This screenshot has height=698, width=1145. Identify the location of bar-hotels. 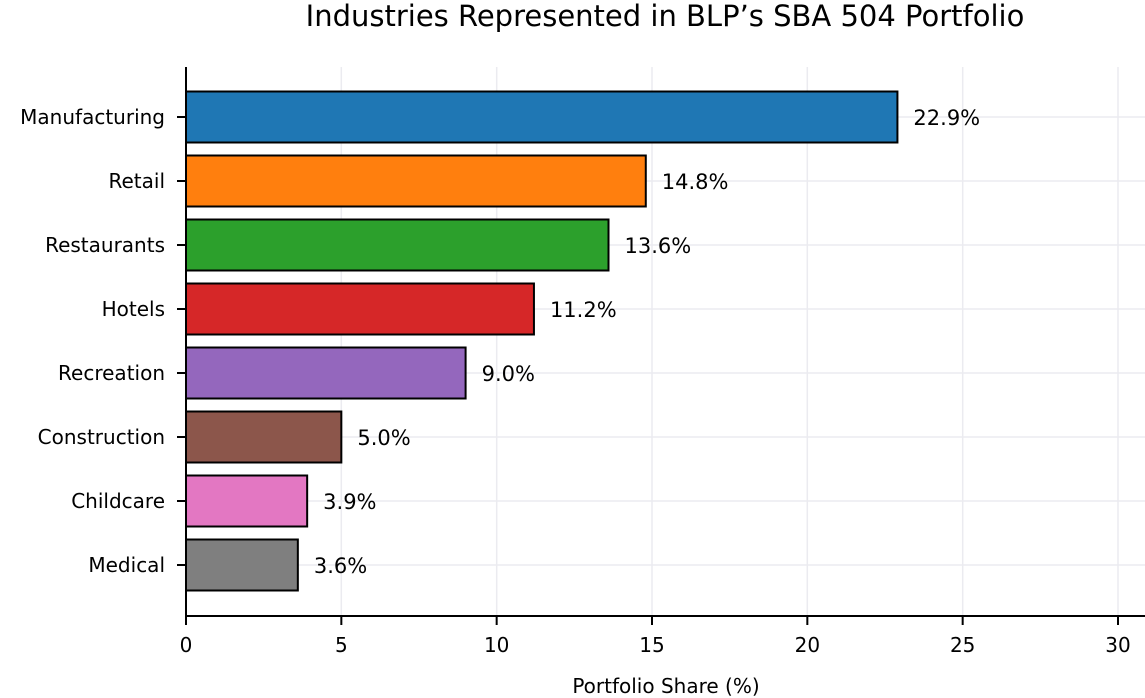
(360, 309).